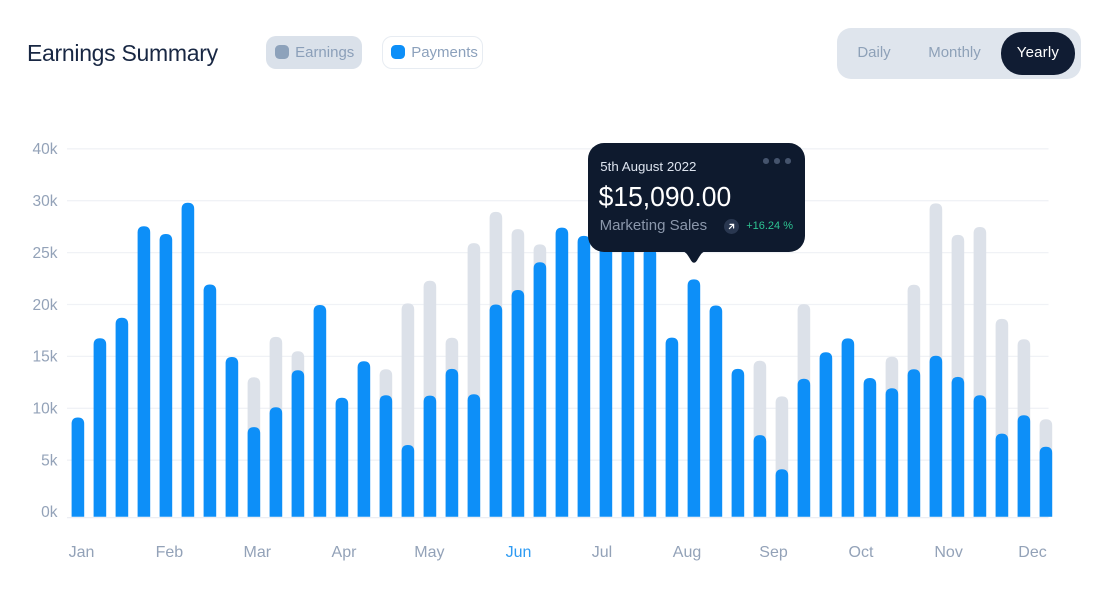 This screenshot has height=610, width=1106. I want to click on svg-text: 30k, so click(45, 201).